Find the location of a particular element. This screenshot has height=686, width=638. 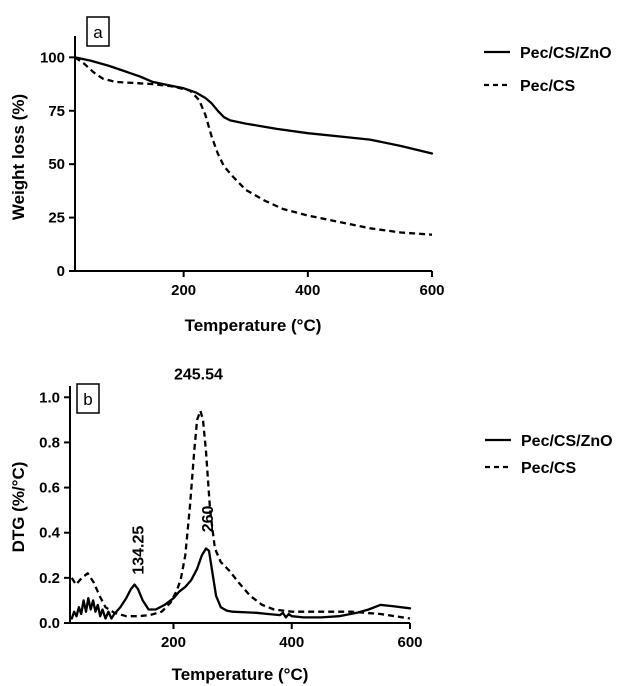

chart-b-legend-label-pec-cs: Pec/CS is located at coordinates (548, 468).